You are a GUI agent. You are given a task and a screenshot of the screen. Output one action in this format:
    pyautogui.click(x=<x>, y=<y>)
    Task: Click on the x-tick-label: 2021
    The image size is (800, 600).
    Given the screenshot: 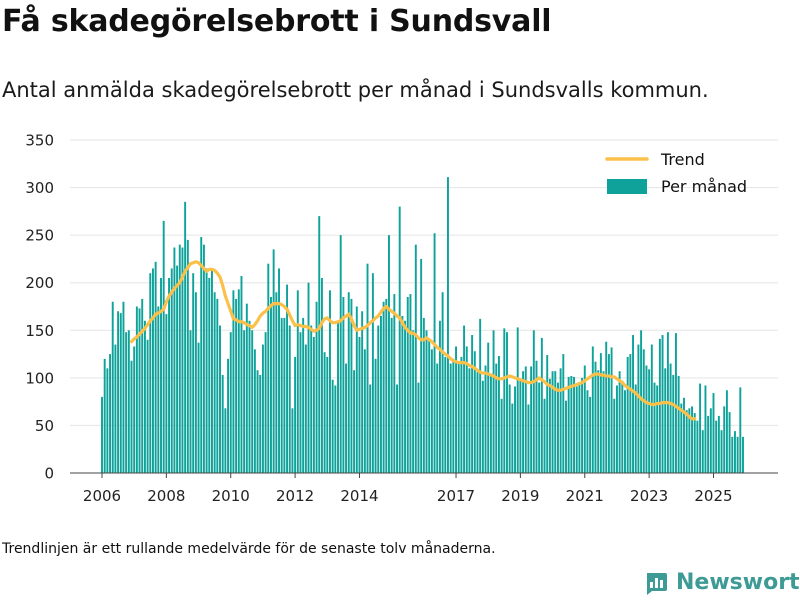 What is the action you would take?
    pyautogui.click(x=585, y=496)
    